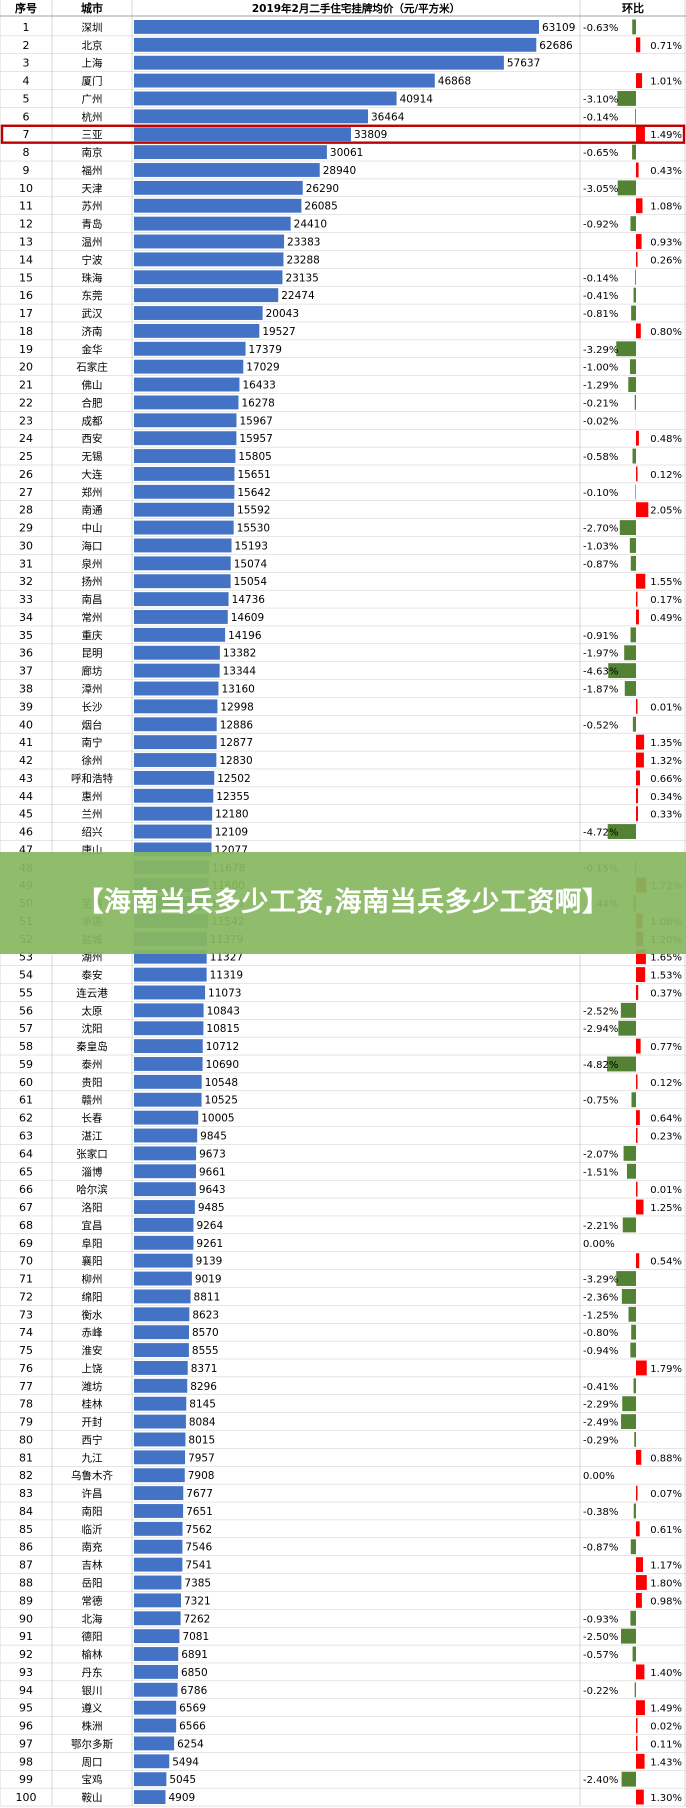 This screenshot has width=686, height=1808. Describe the element at coordinates (26, 1332) in the screenshot. I see `rank-label: 74` at that location.